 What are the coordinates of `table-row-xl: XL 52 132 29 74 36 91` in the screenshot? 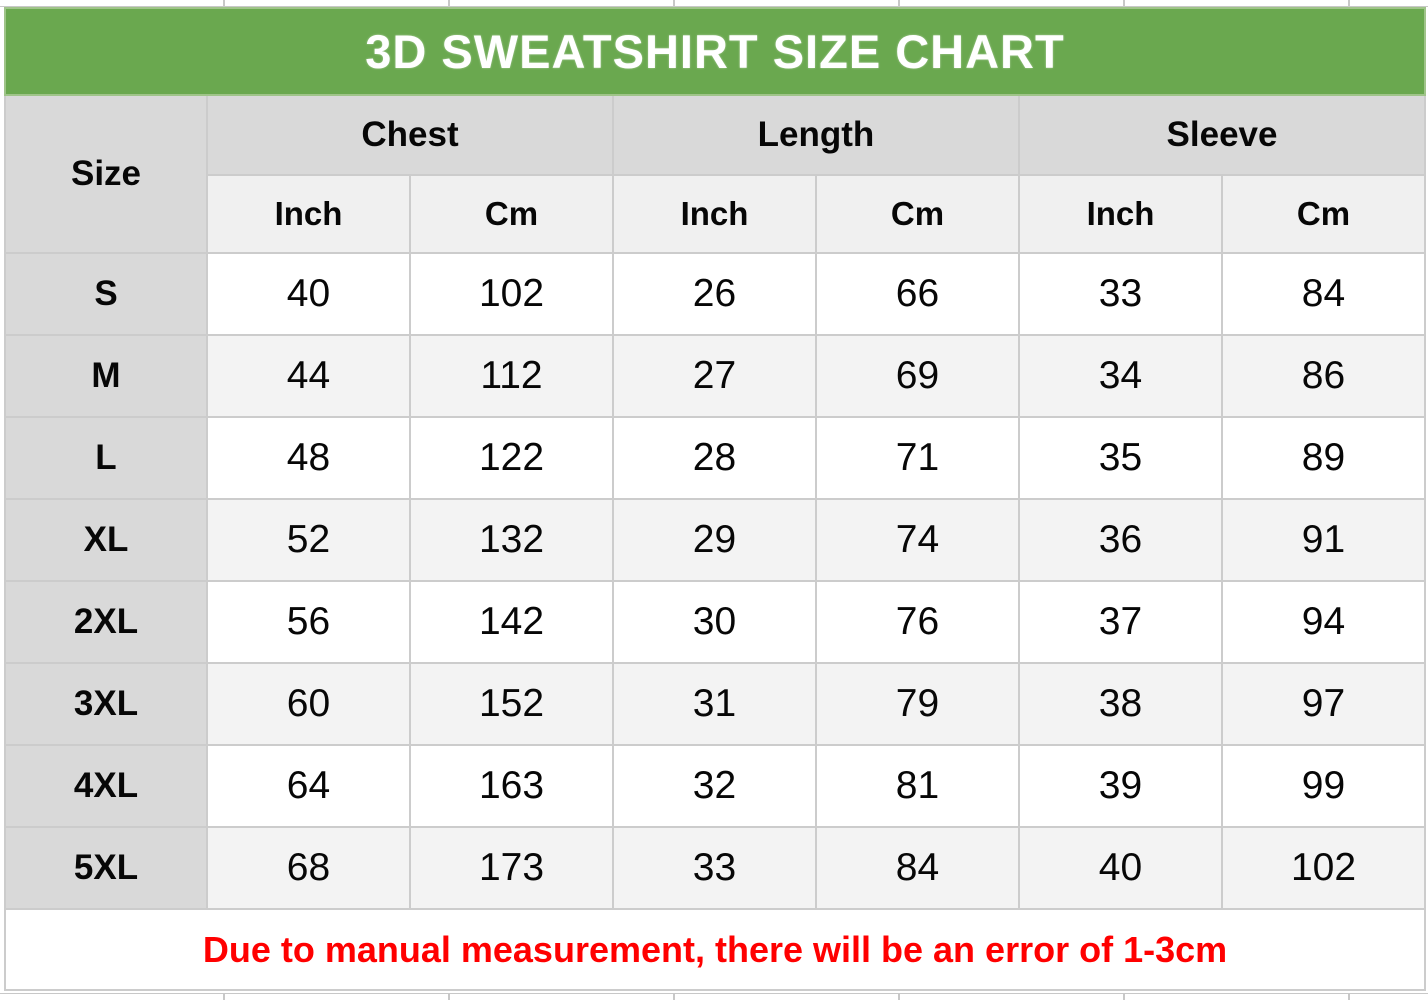 It's located at (715, 540).